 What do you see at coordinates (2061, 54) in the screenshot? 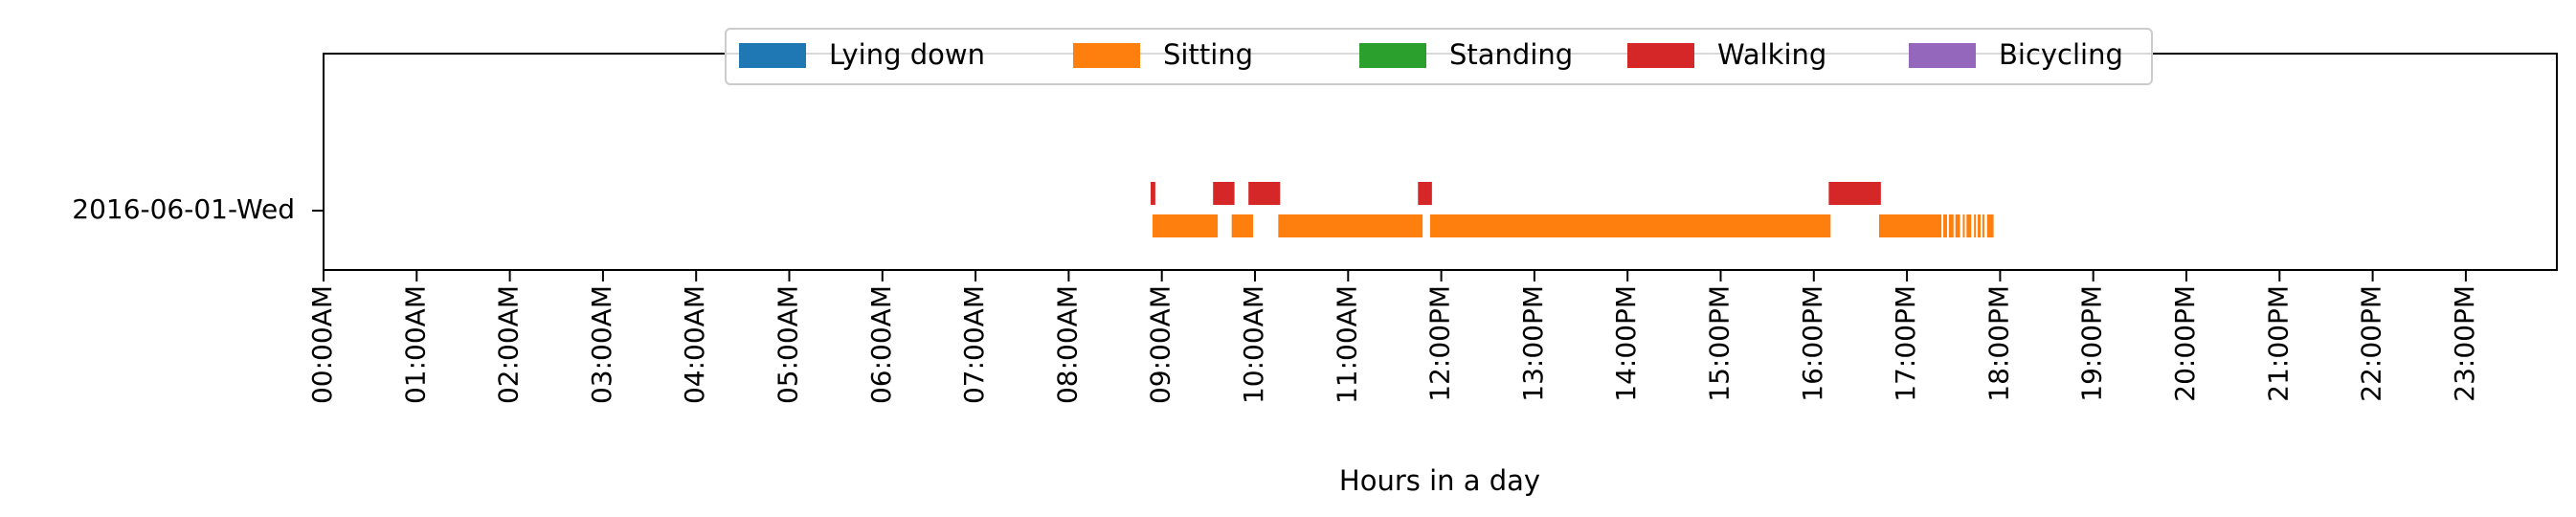
I see `legend-label: Bicycling` at bounding box center [2061, 54].